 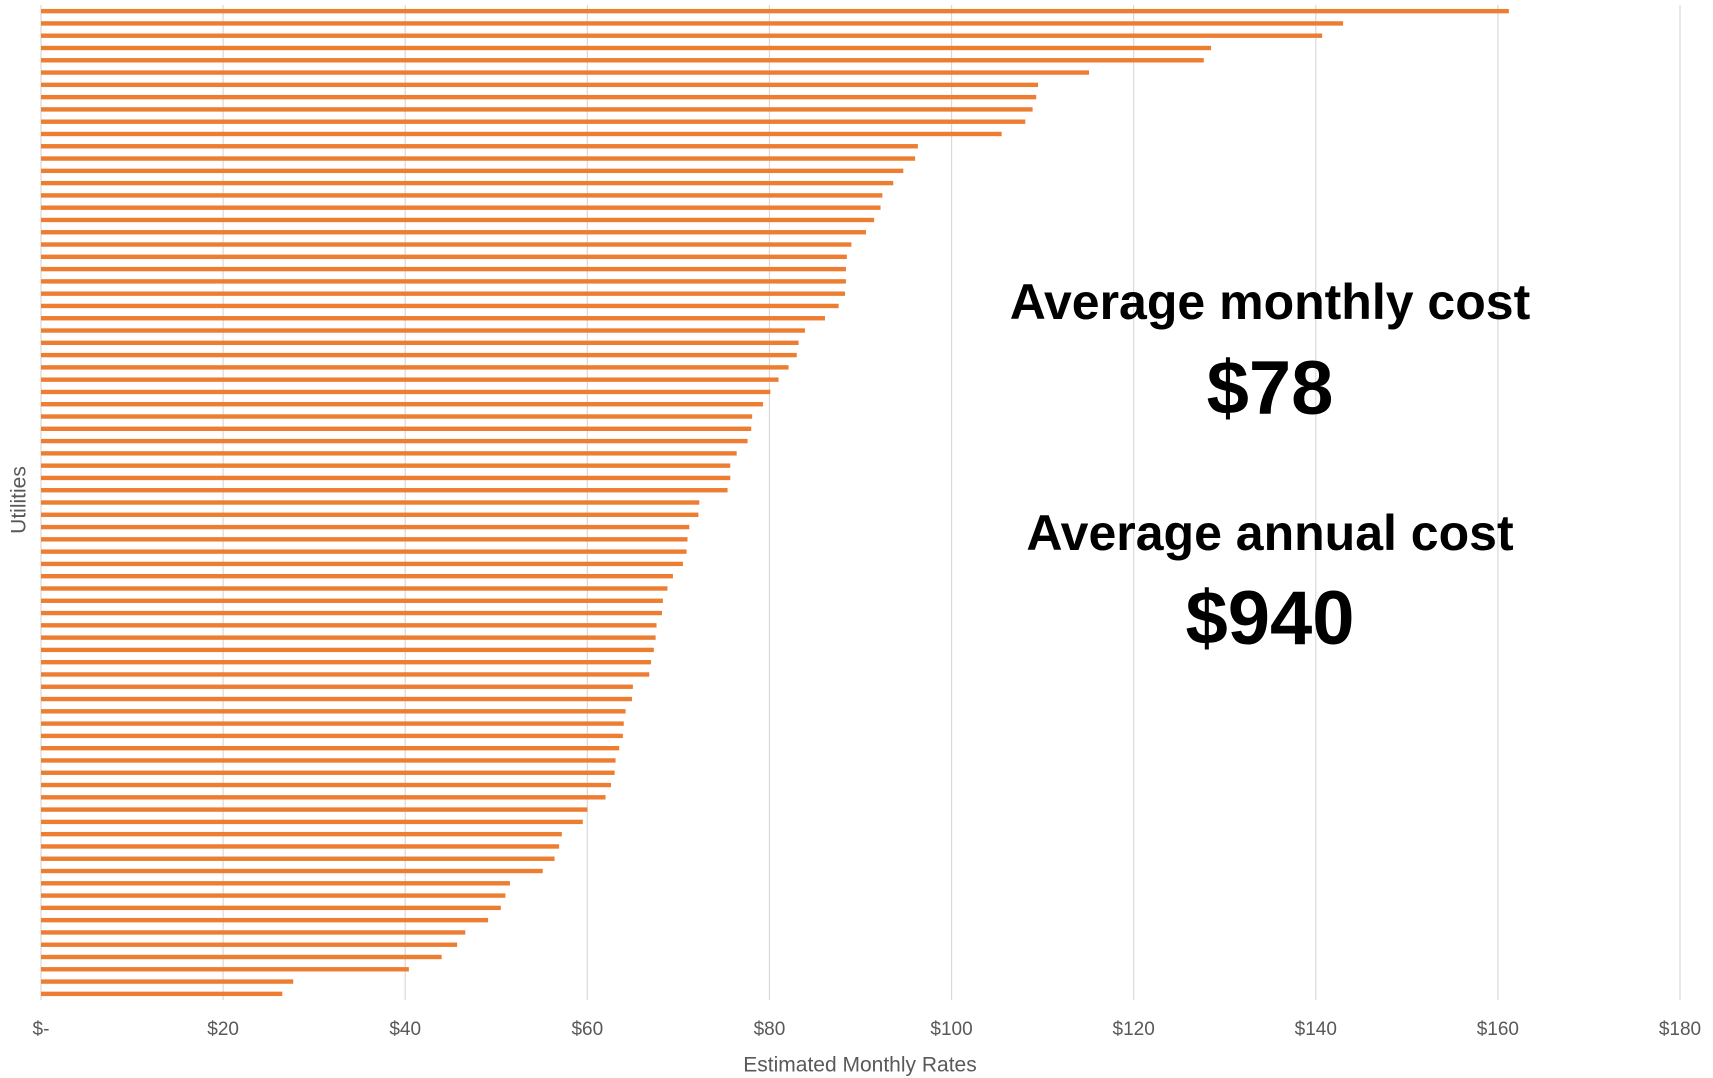 What do you see at coordinates (1680, 1029) in the screenshot?
I see `x-tick-label: $180` at bounding box center [1680, 1029].